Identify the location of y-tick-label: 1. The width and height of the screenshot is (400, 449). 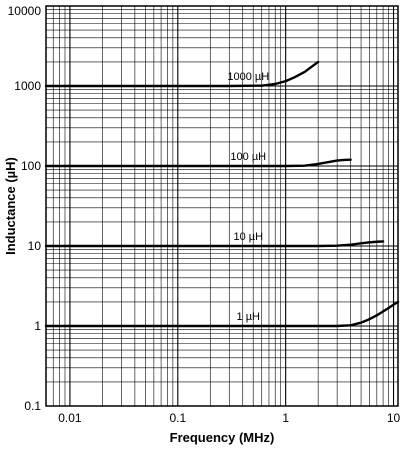
(37, 326).